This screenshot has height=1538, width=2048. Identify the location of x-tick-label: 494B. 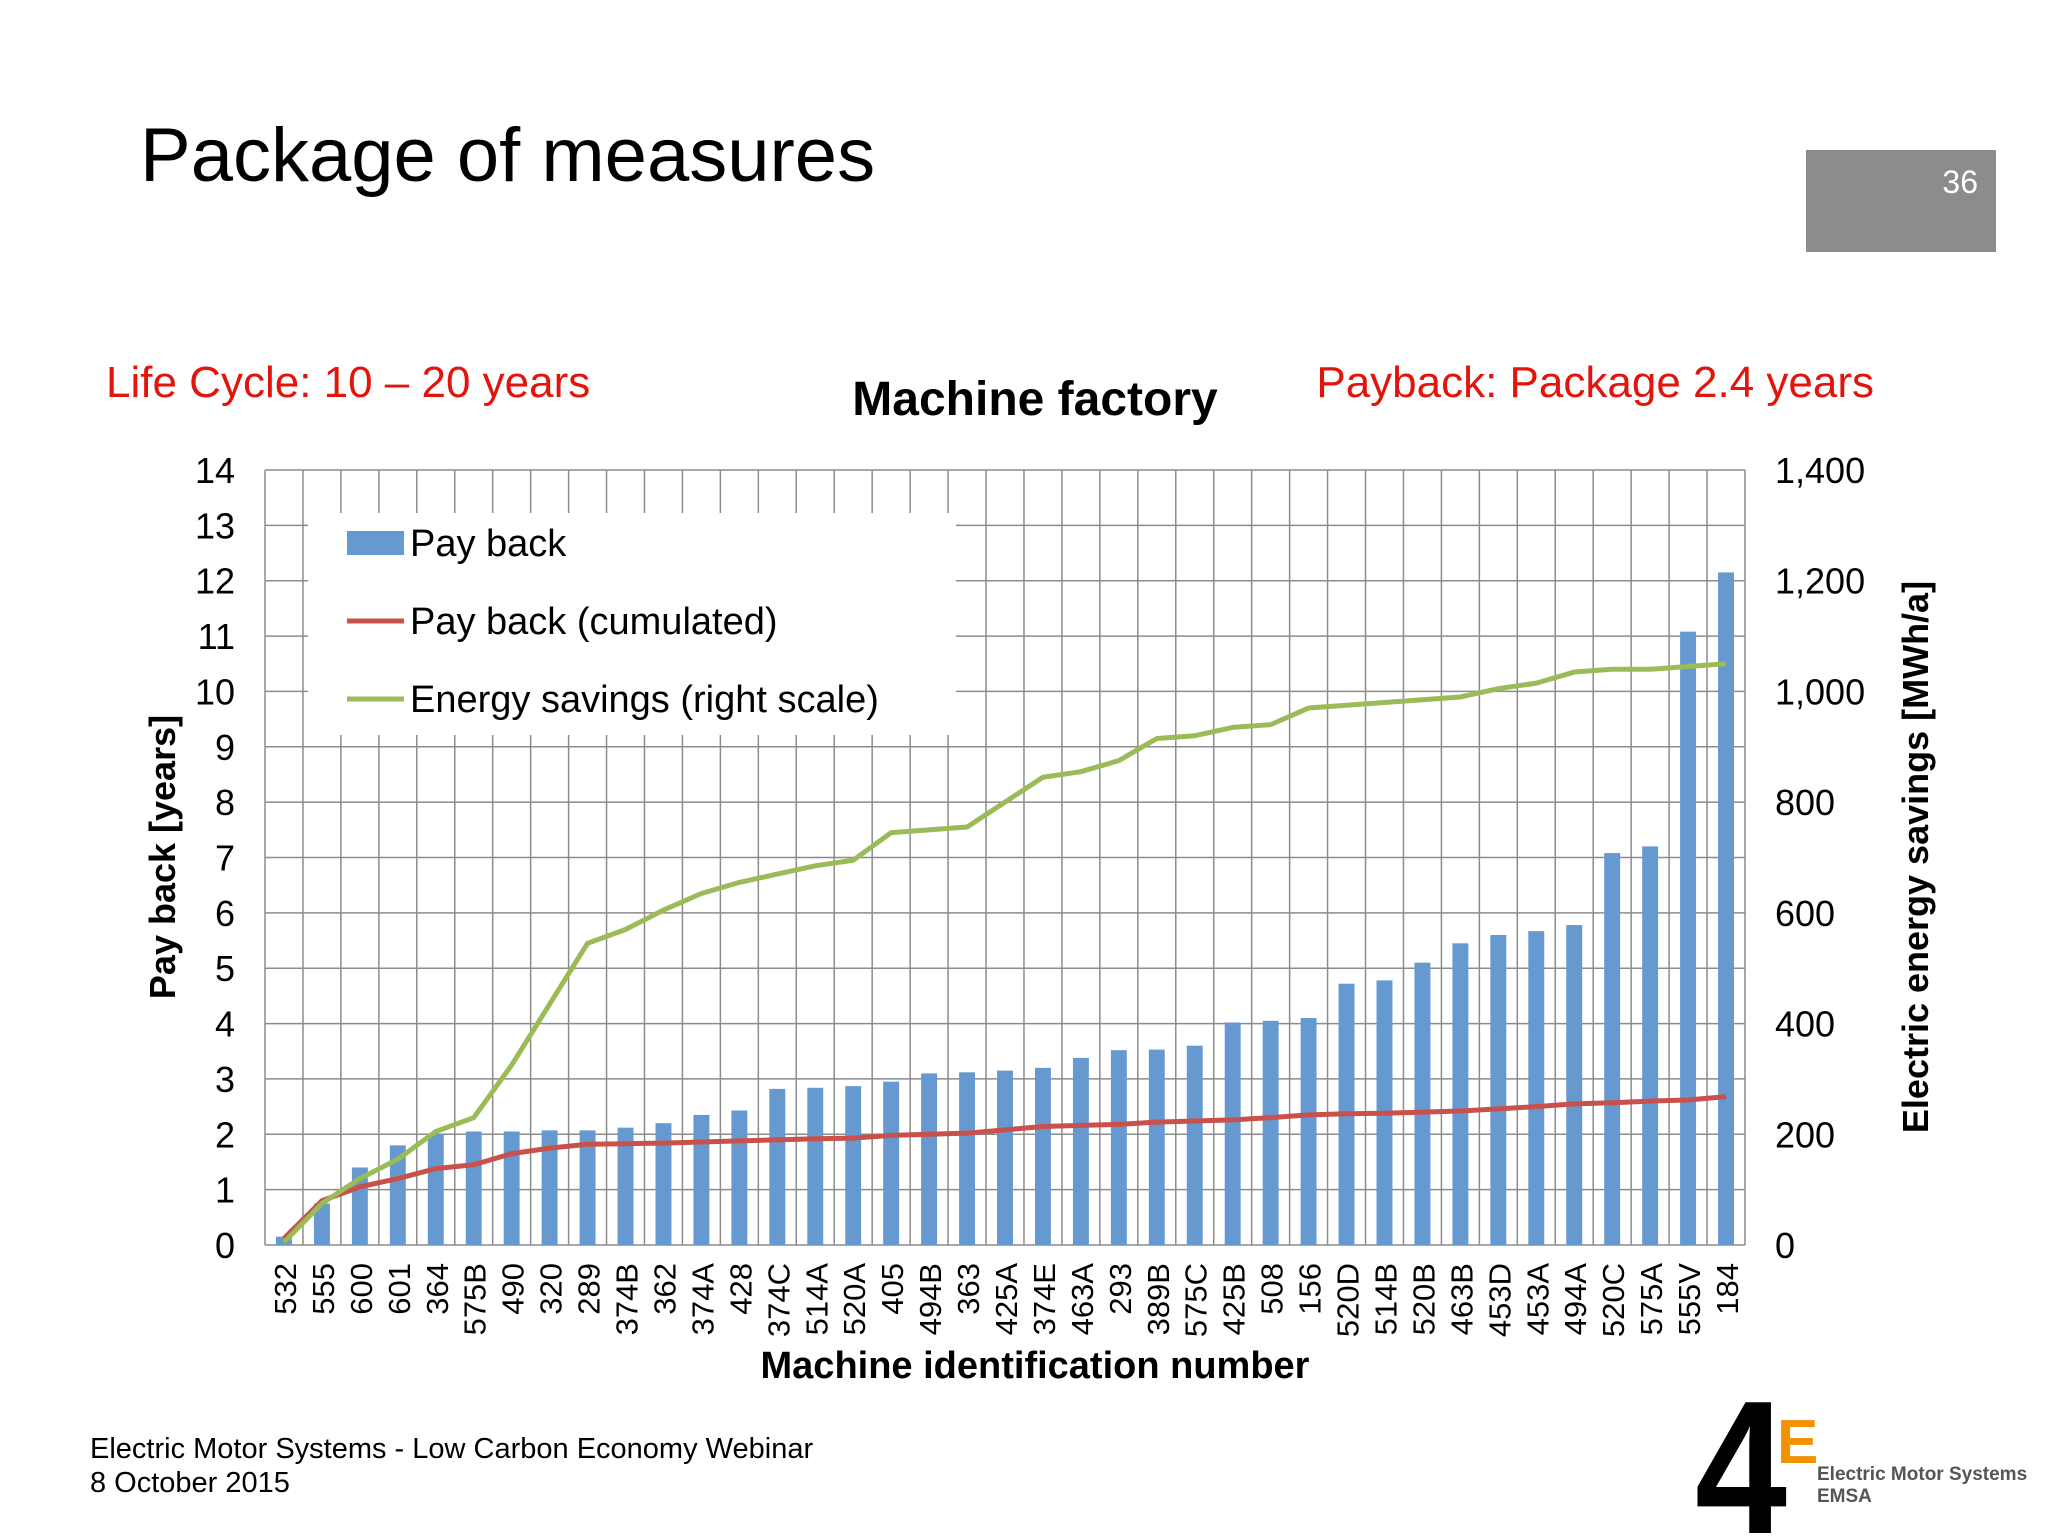
(930, 1299).